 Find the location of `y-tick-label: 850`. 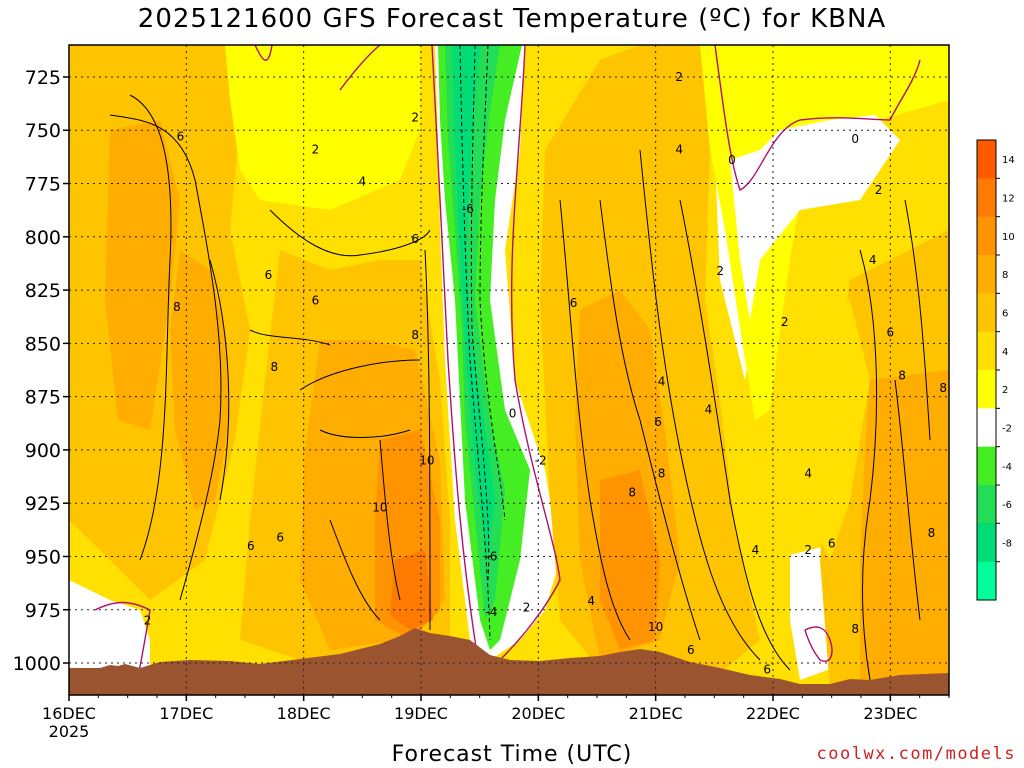

y-tick-label: 850 is located at coordinates (43, 344).